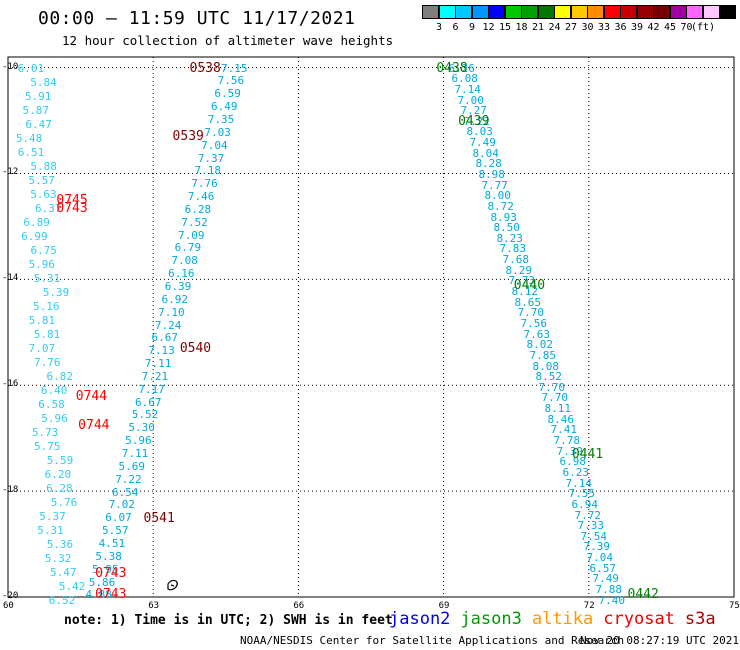 The image size is (740, 650). Describe the element at coordinates (527, 302) in the screenshot. I see `wave-height-value: 8.65` at that location.